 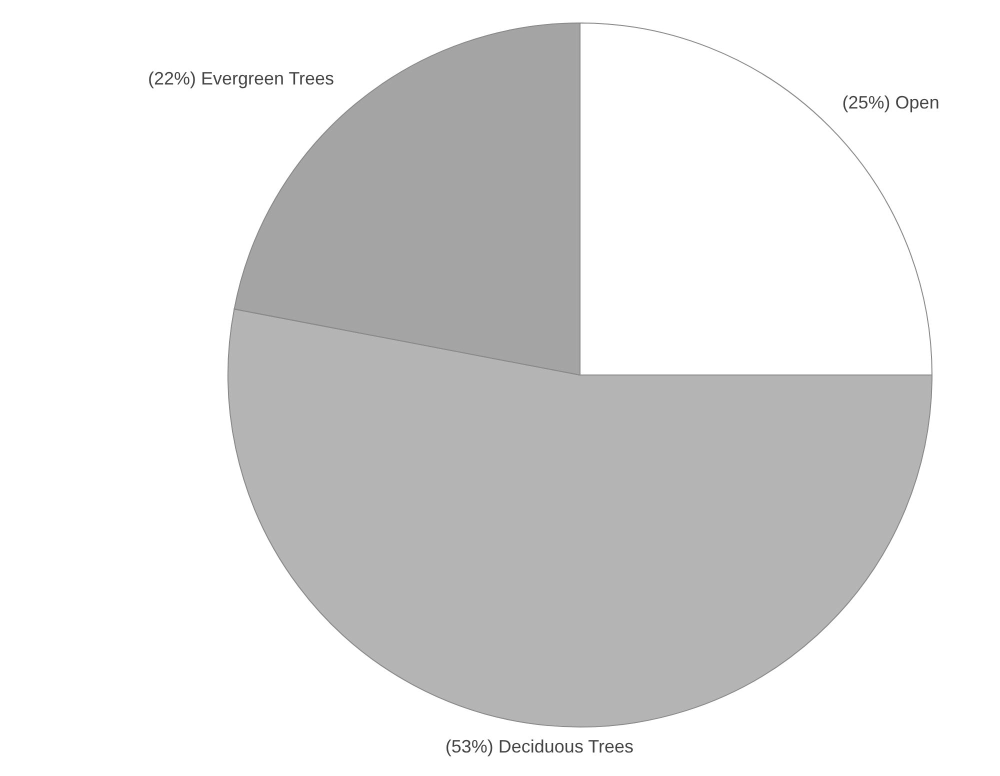 What do you see at coordinates (241, 78) in the screenshot?
I see `slice-label: (22%) Evergreen Trees` at bounding box center [241, 78].